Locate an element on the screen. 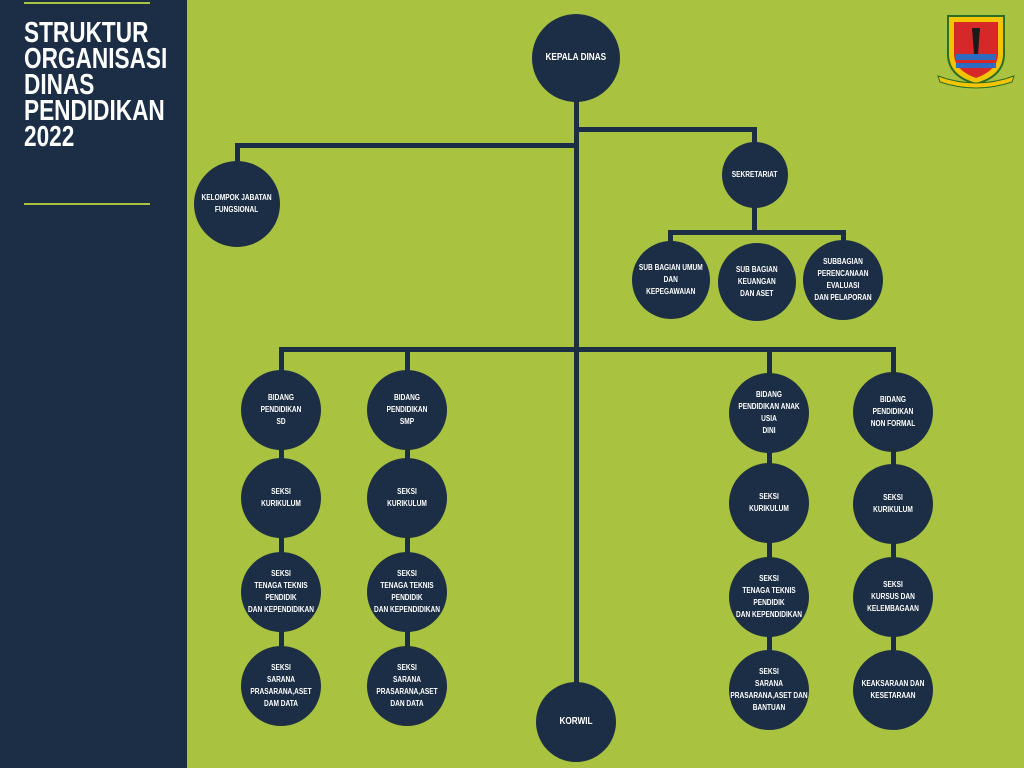  node-label: KELOMPOK JABATAN FUNGSIONAL is located at coordinates (237, 203).